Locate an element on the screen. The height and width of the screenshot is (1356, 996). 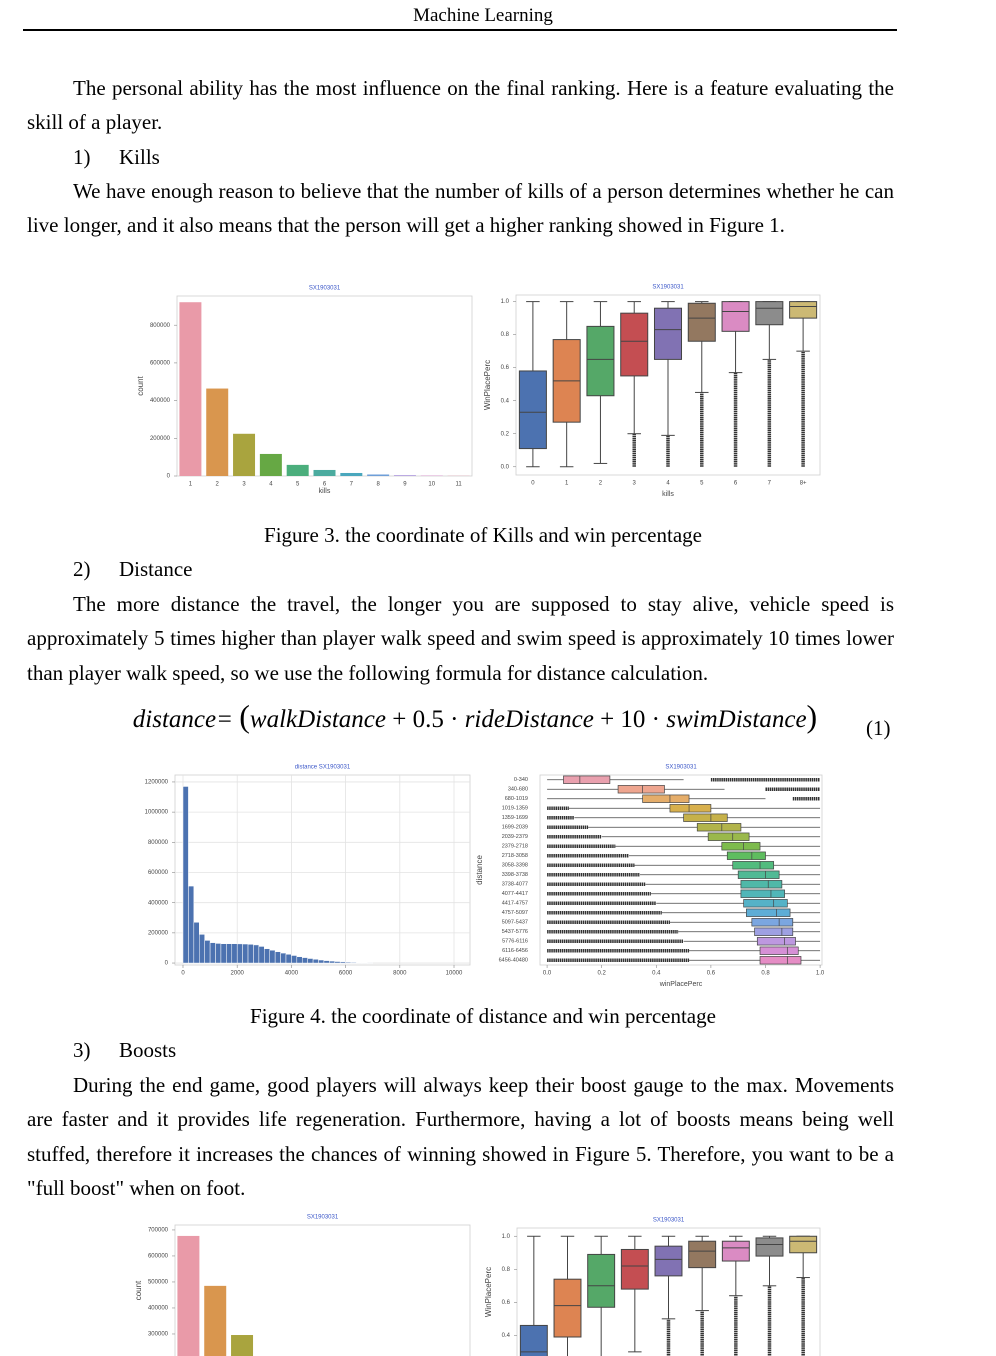
x-tick-label: 4 is located at coordinates (271, 485).